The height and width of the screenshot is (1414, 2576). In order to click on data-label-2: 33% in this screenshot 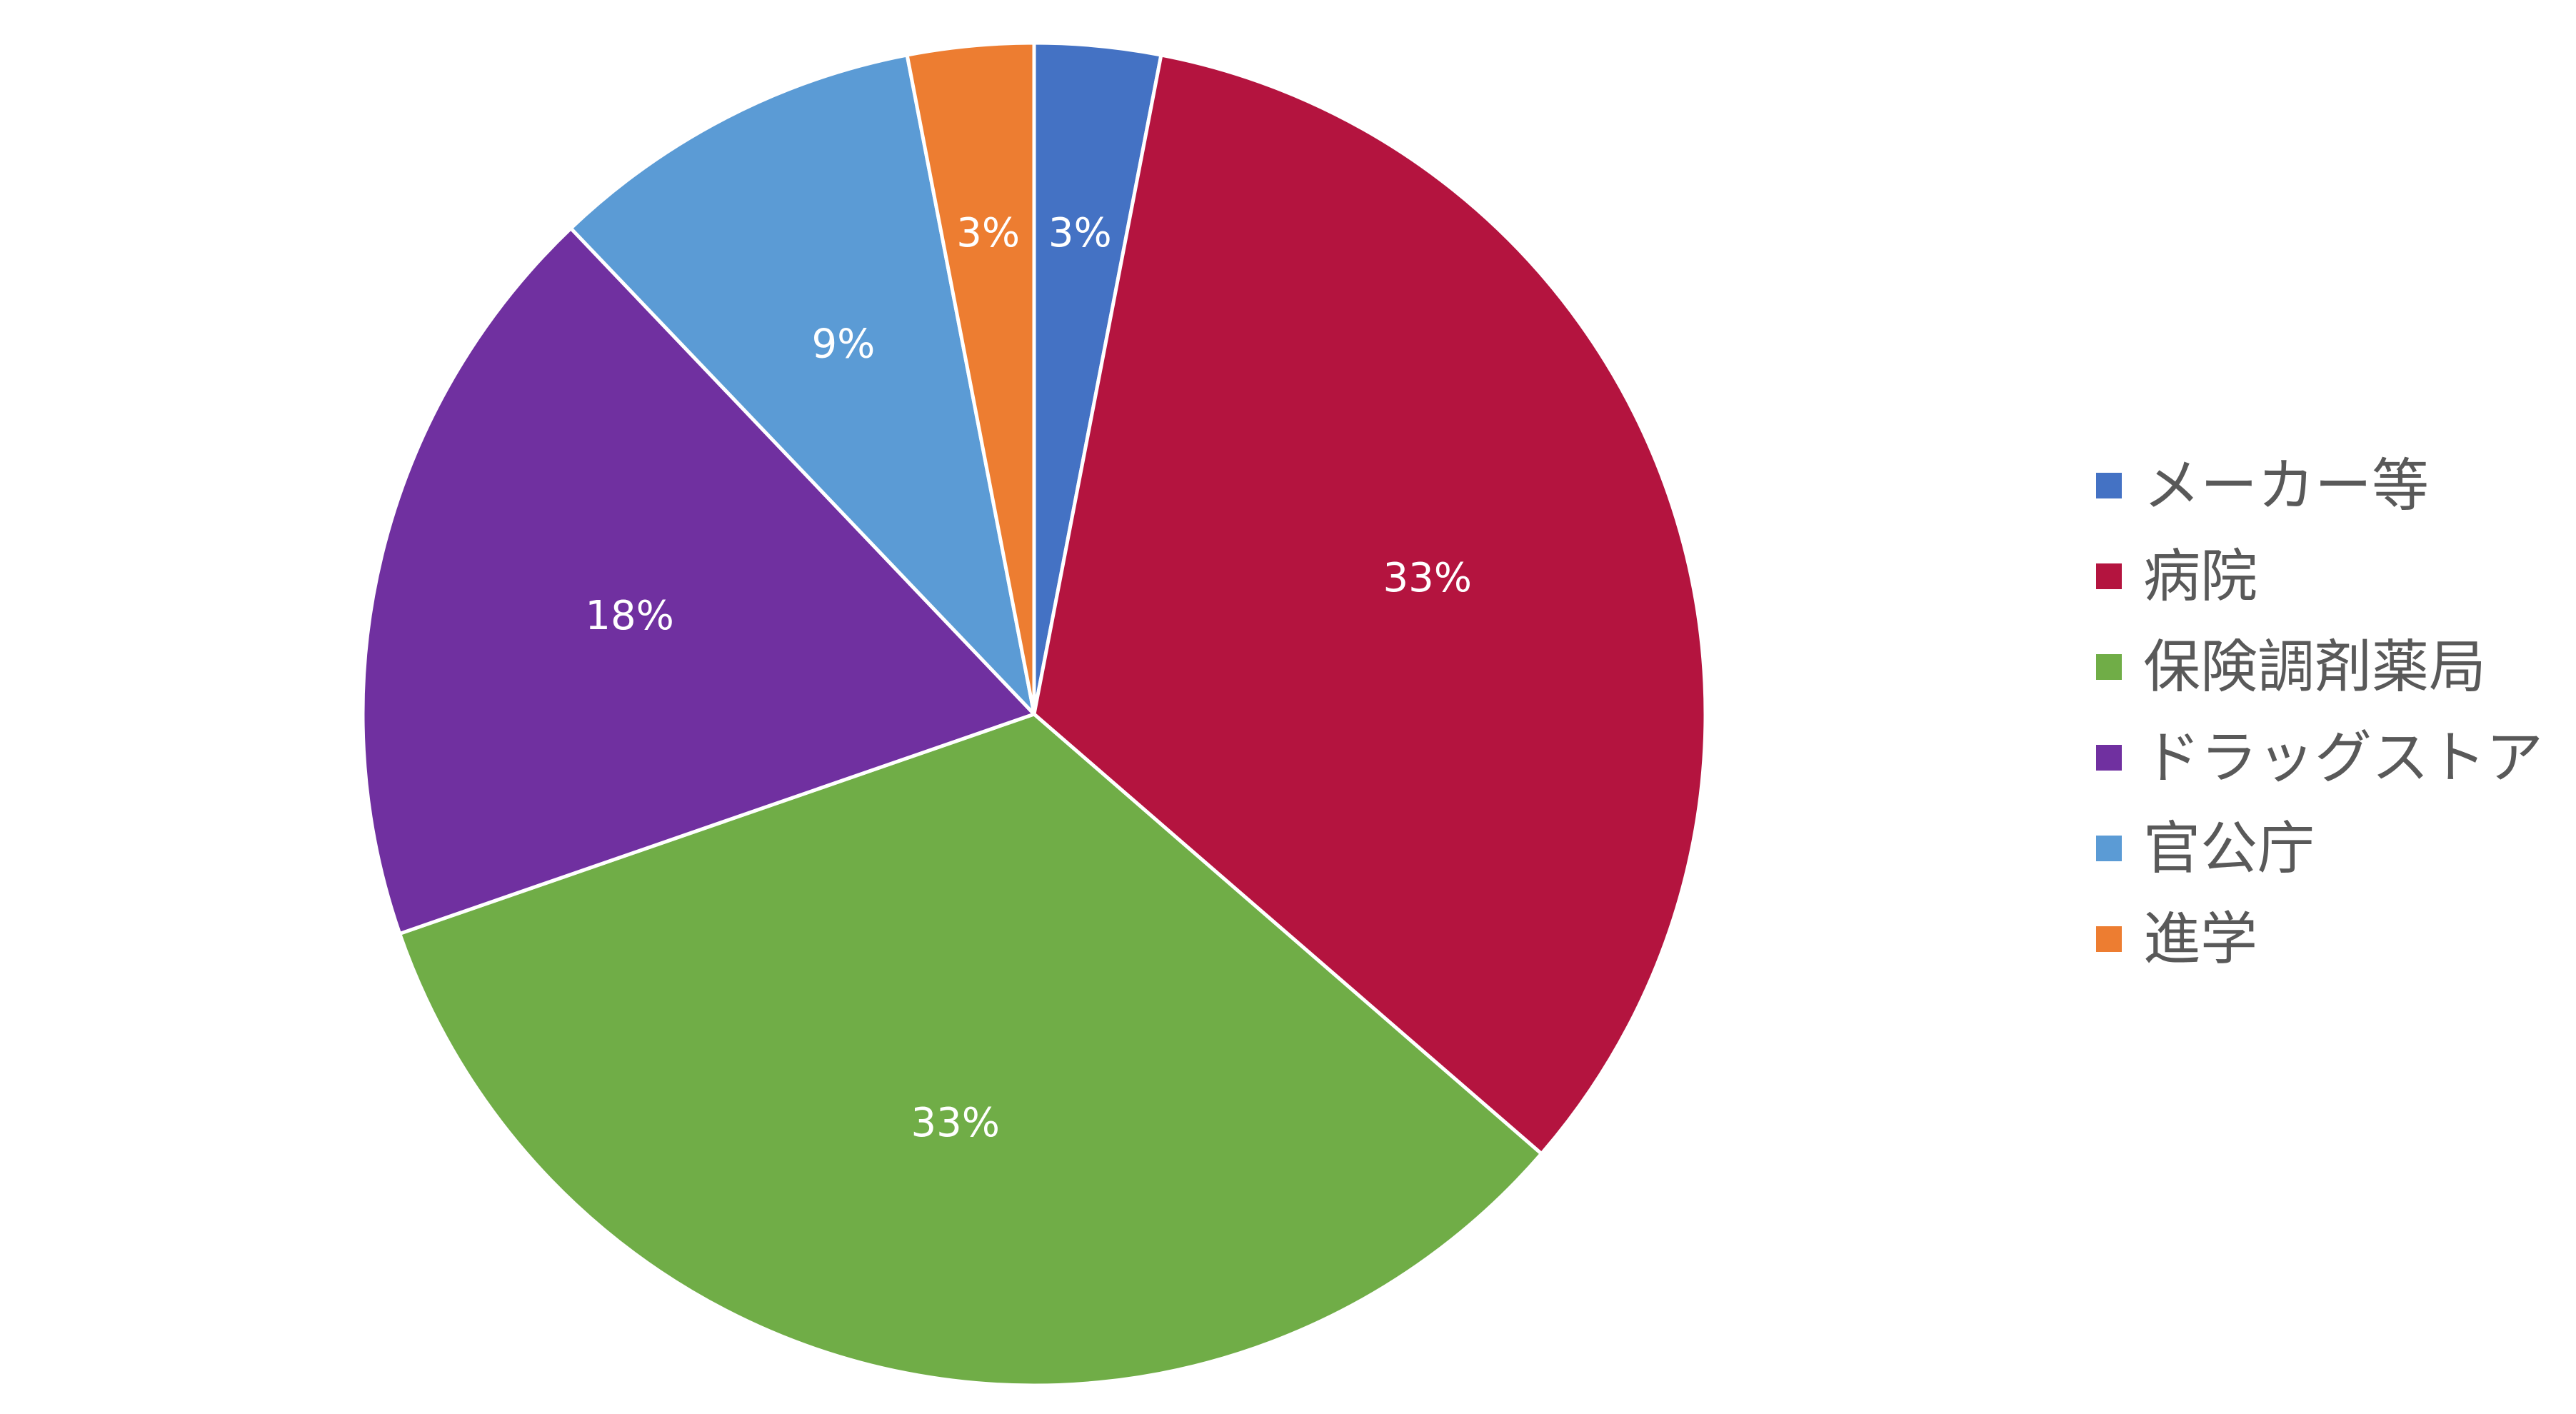, I will do `click(1427, 578)`.